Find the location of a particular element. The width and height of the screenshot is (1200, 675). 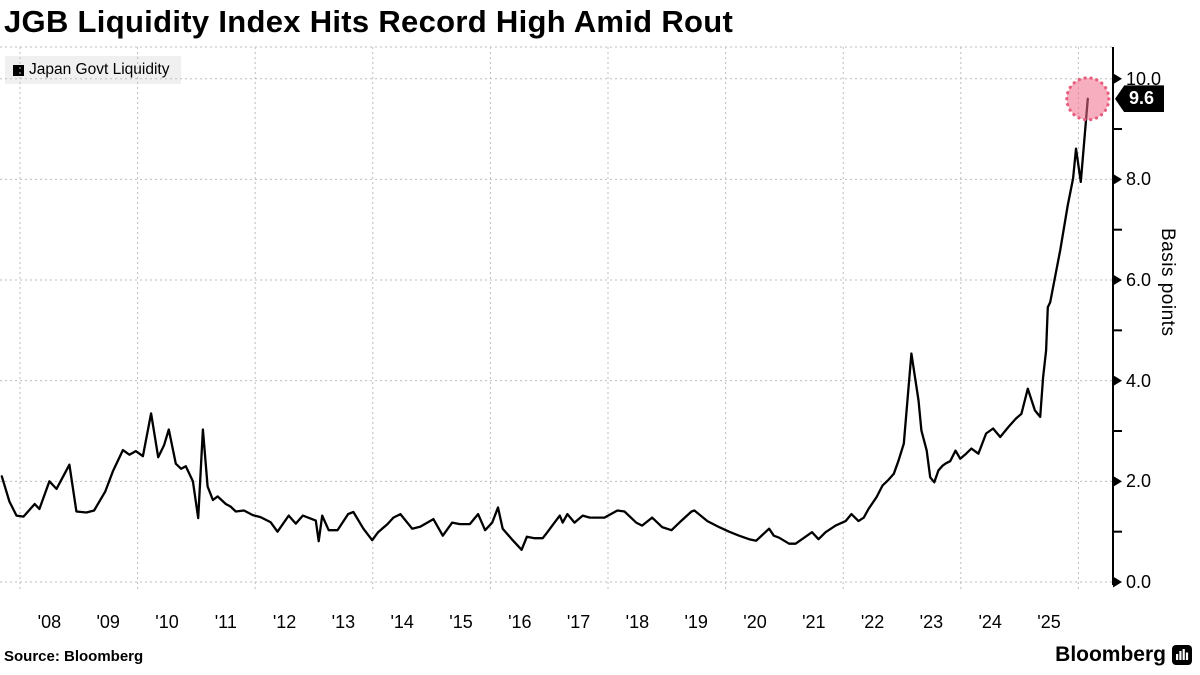

bloomberg-wordmark: Bloomberg is located at coordinates (1110, 654).